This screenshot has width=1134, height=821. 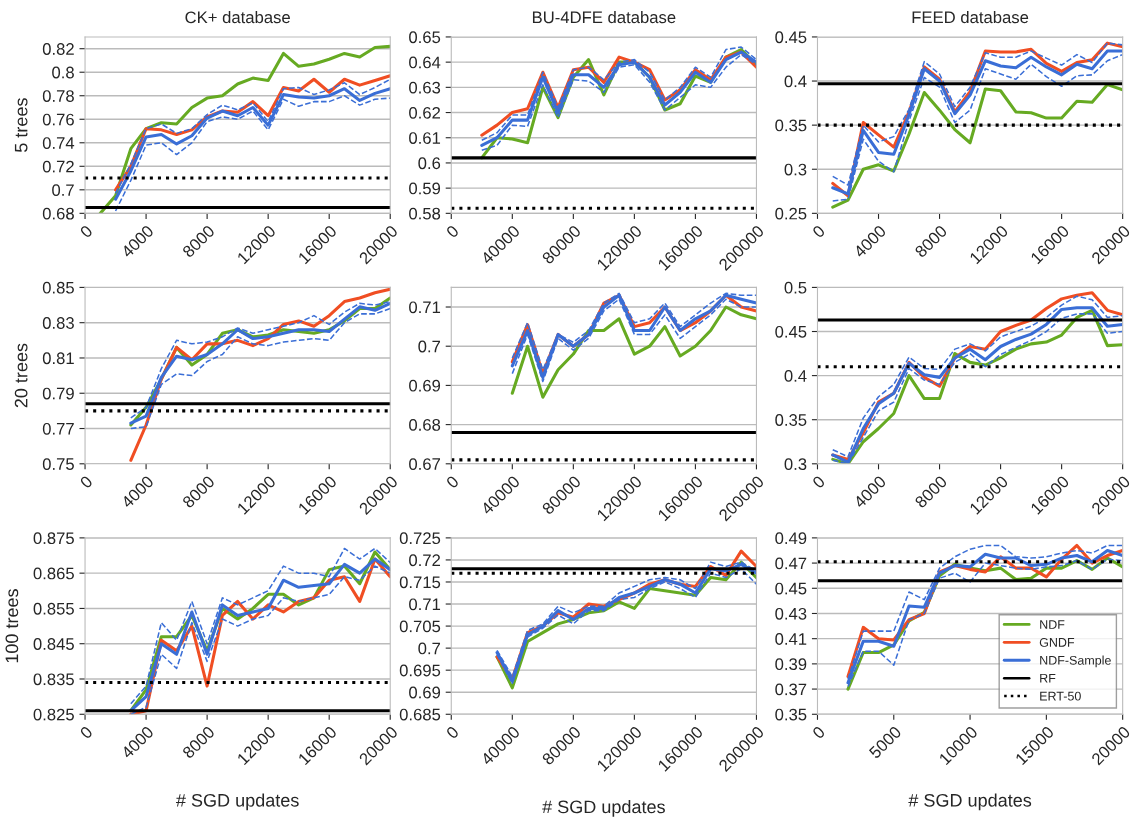 I want to click on y-tick-label: 0.59, so click(x=425, y=188).